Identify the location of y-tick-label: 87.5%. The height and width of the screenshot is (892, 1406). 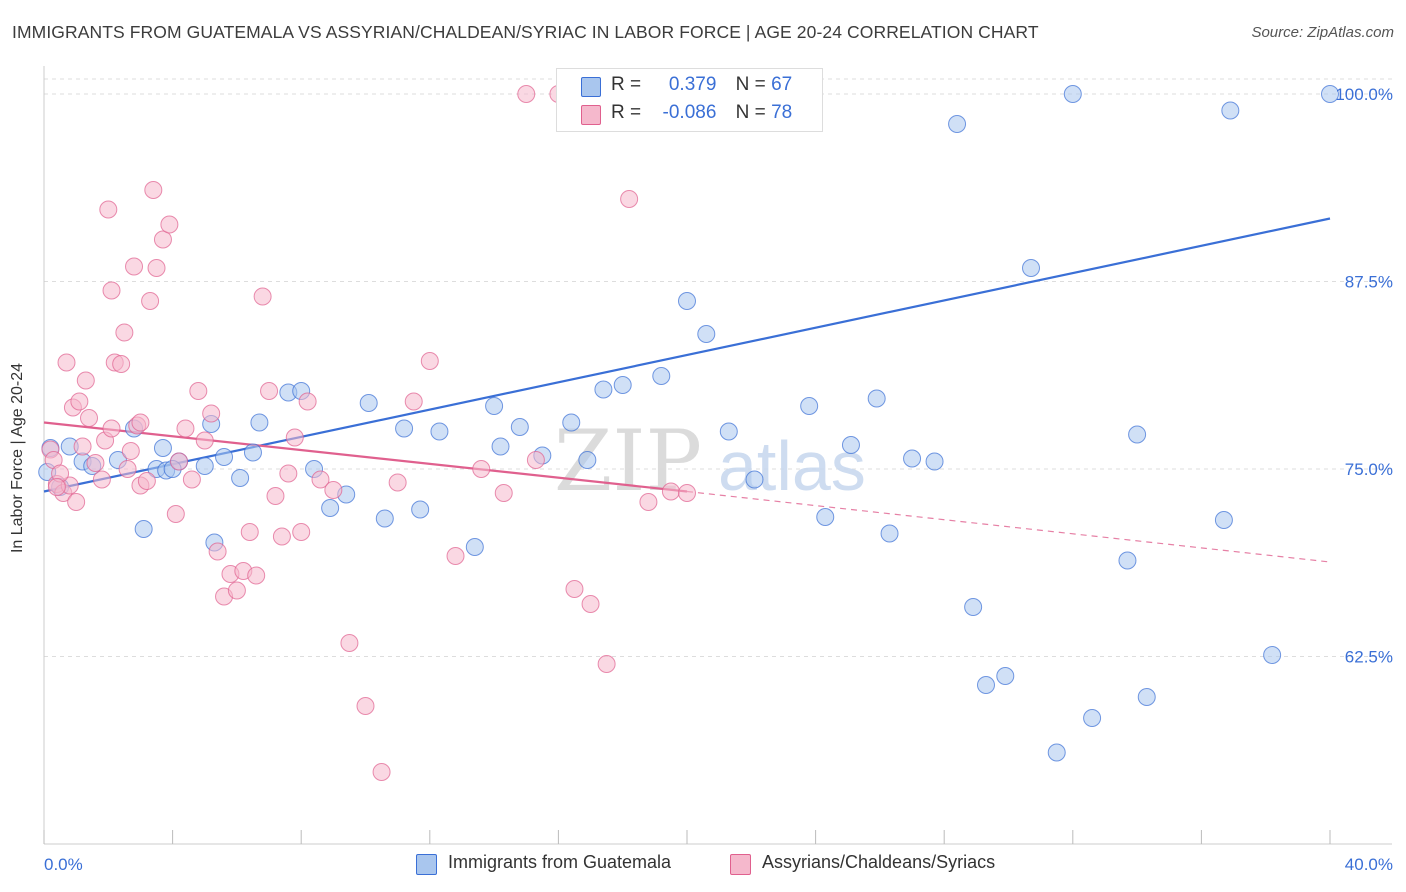
(1369, 282).